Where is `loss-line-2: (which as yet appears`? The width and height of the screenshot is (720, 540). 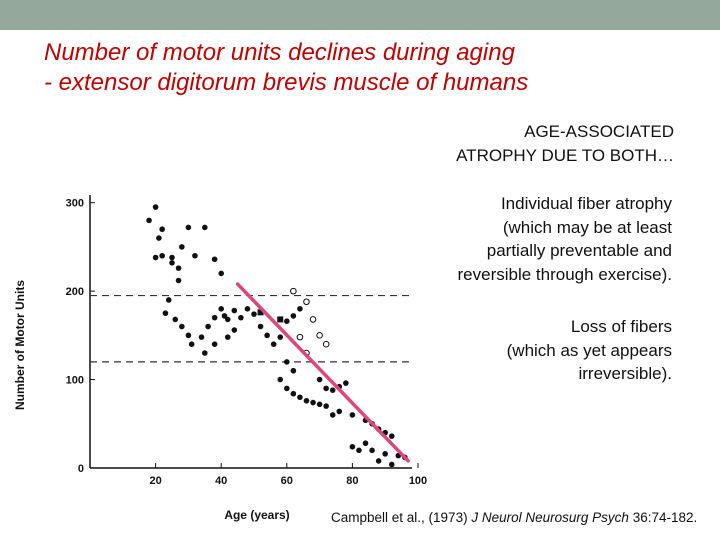
loss-line-2: (which as yet appears is located at coordinates (589, 350).